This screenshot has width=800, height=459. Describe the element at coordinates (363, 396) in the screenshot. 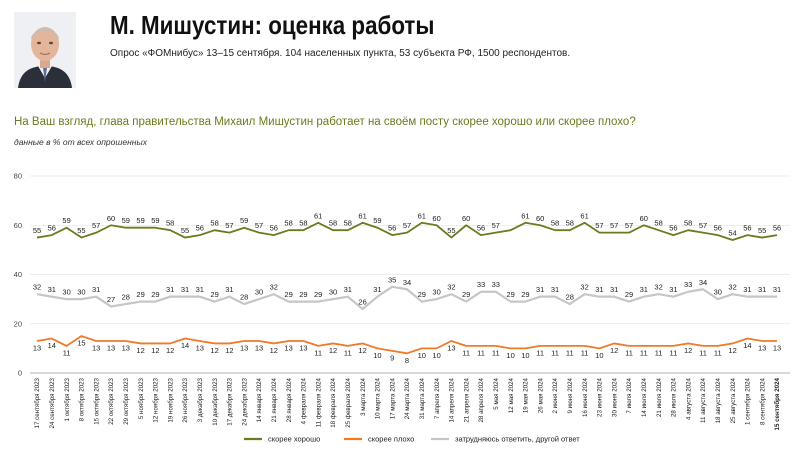

I see `x-tick-label: 3 марта 2024` at that location.